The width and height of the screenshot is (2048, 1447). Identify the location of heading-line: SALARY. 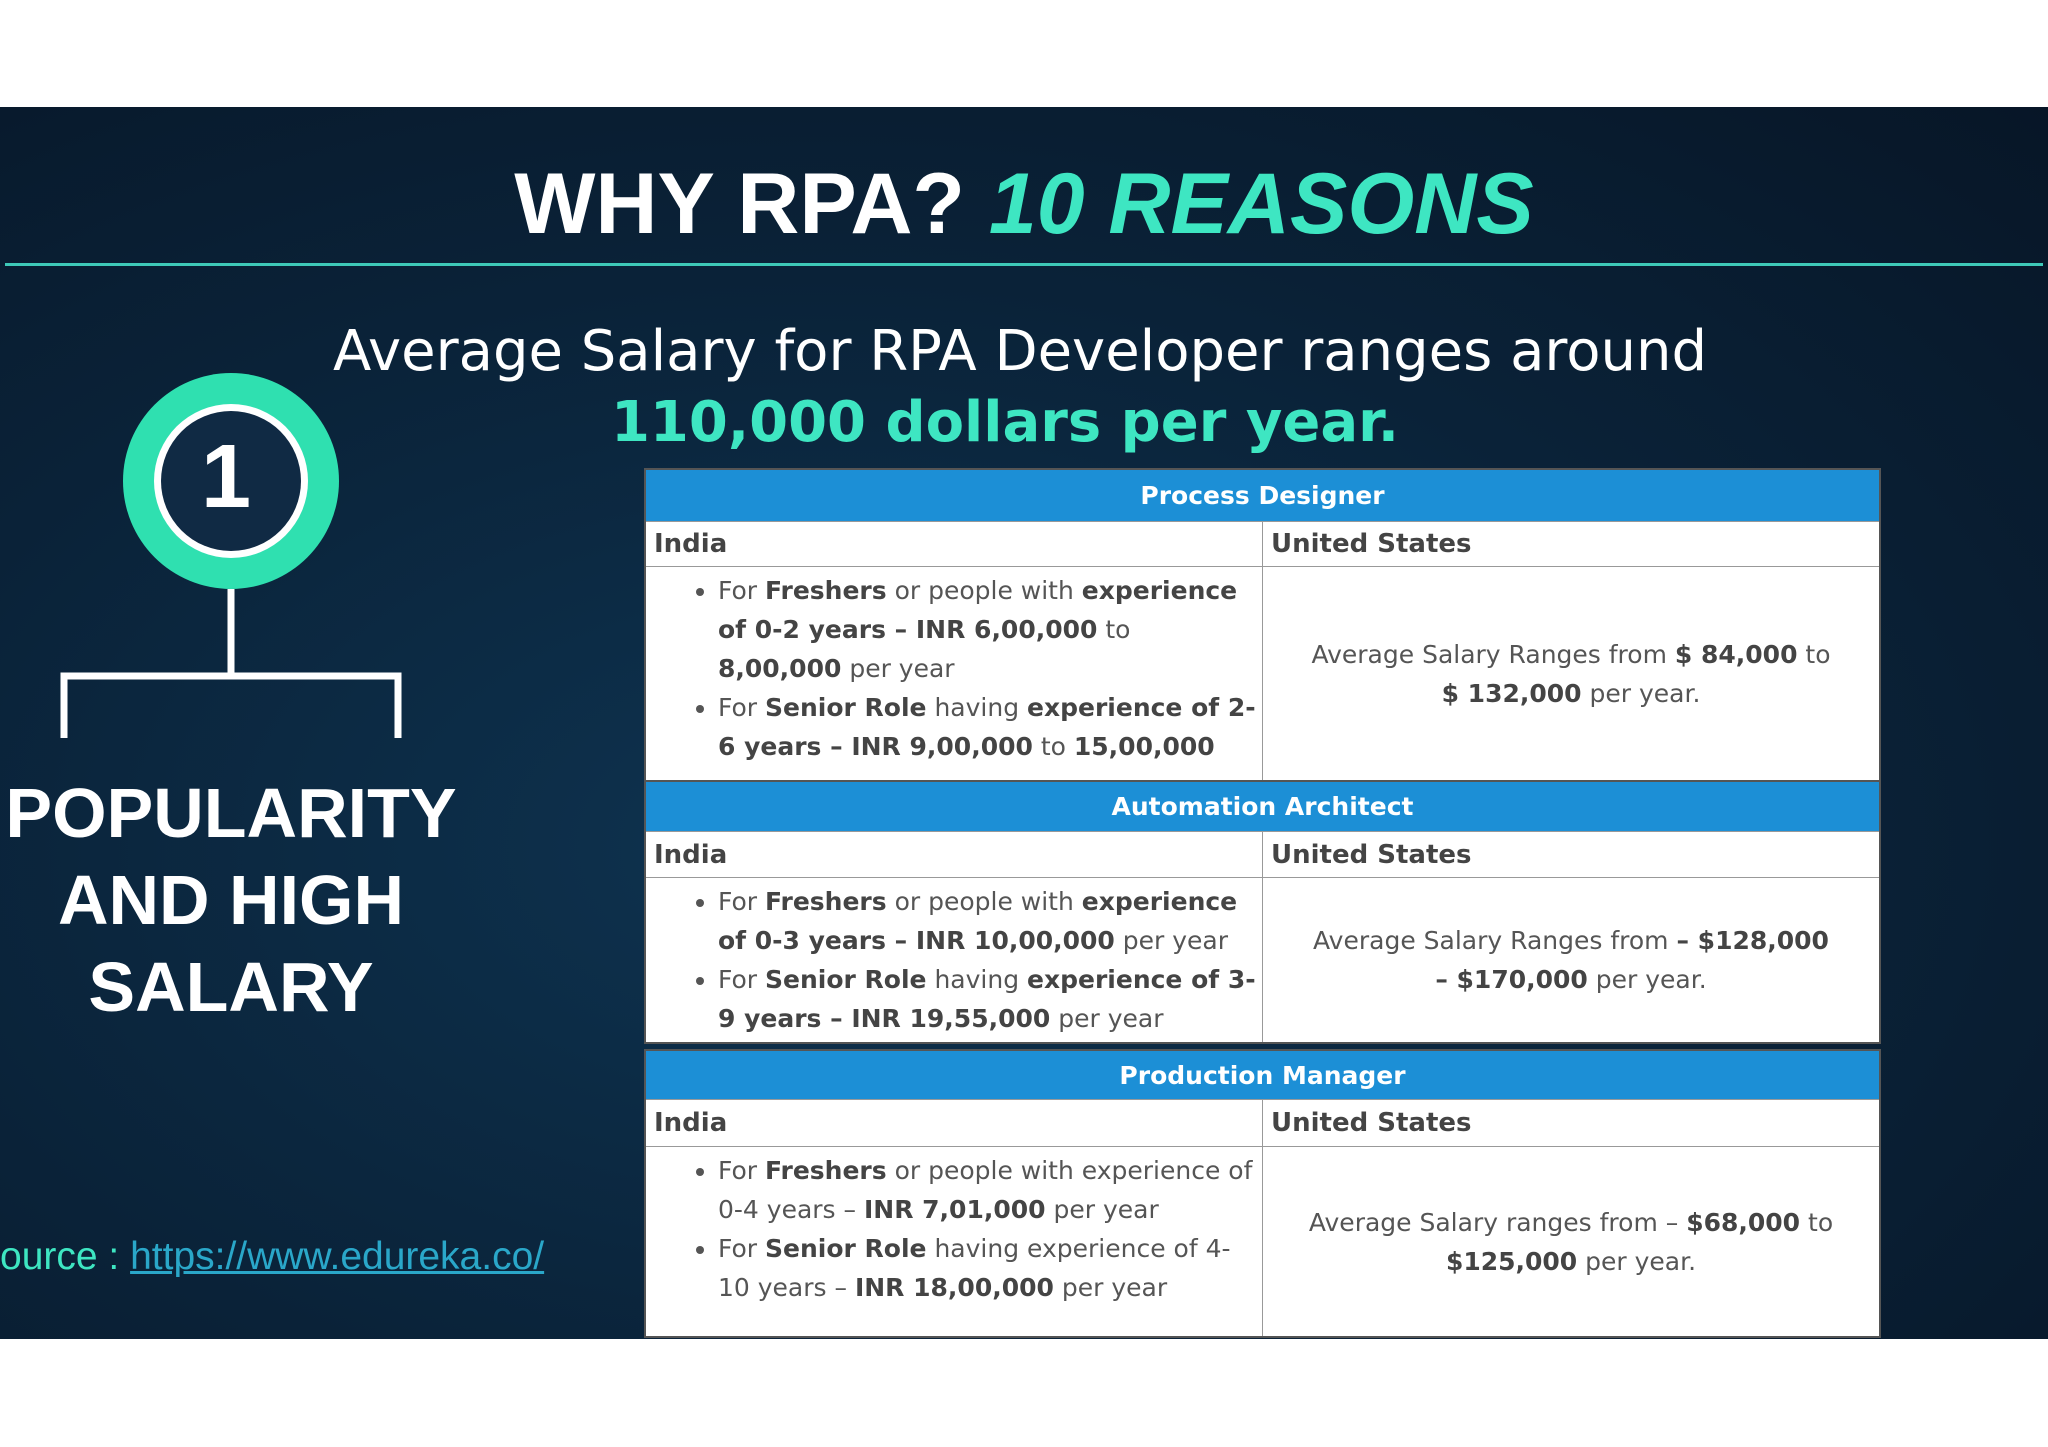
(231, 987).